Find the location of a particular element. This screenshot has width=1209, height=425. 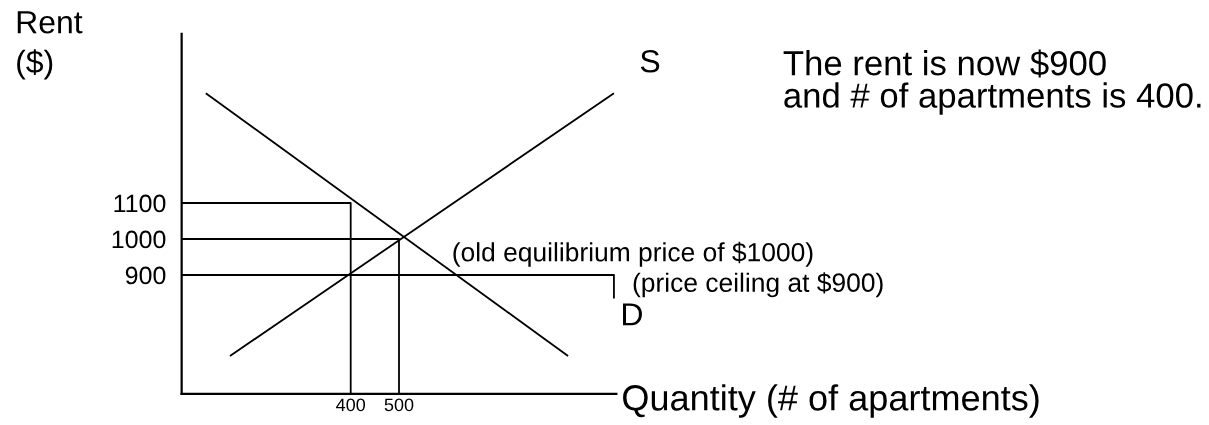

y-tick-label: 900 is located at coordinates (145, 275).